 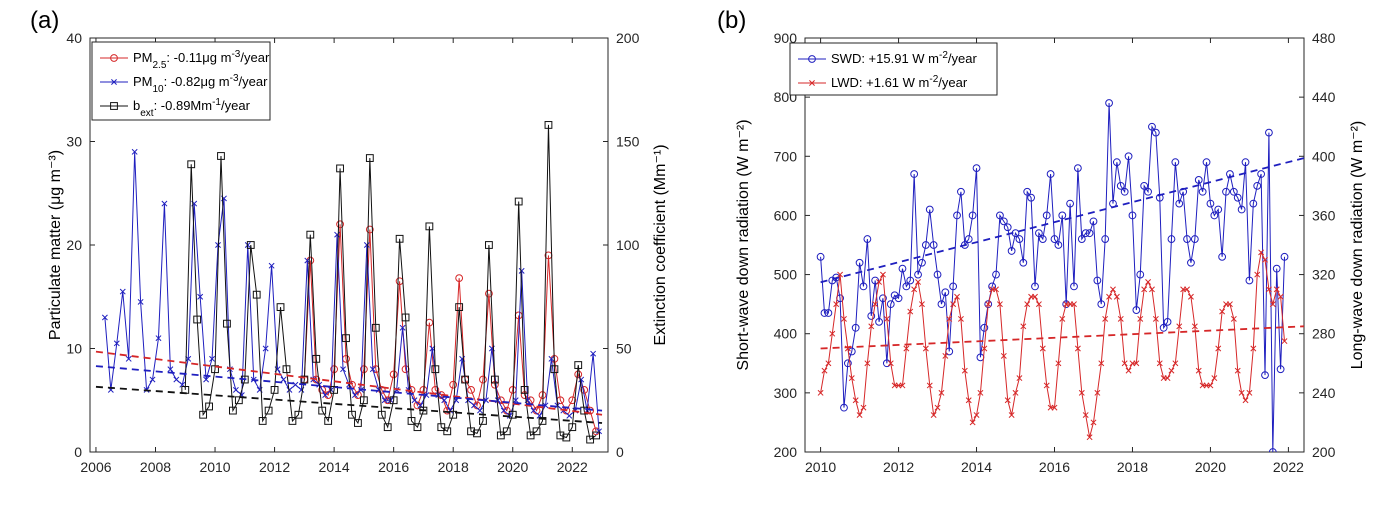 I want to click on y2-tick-label: 480, so click(x=1324, y=38).